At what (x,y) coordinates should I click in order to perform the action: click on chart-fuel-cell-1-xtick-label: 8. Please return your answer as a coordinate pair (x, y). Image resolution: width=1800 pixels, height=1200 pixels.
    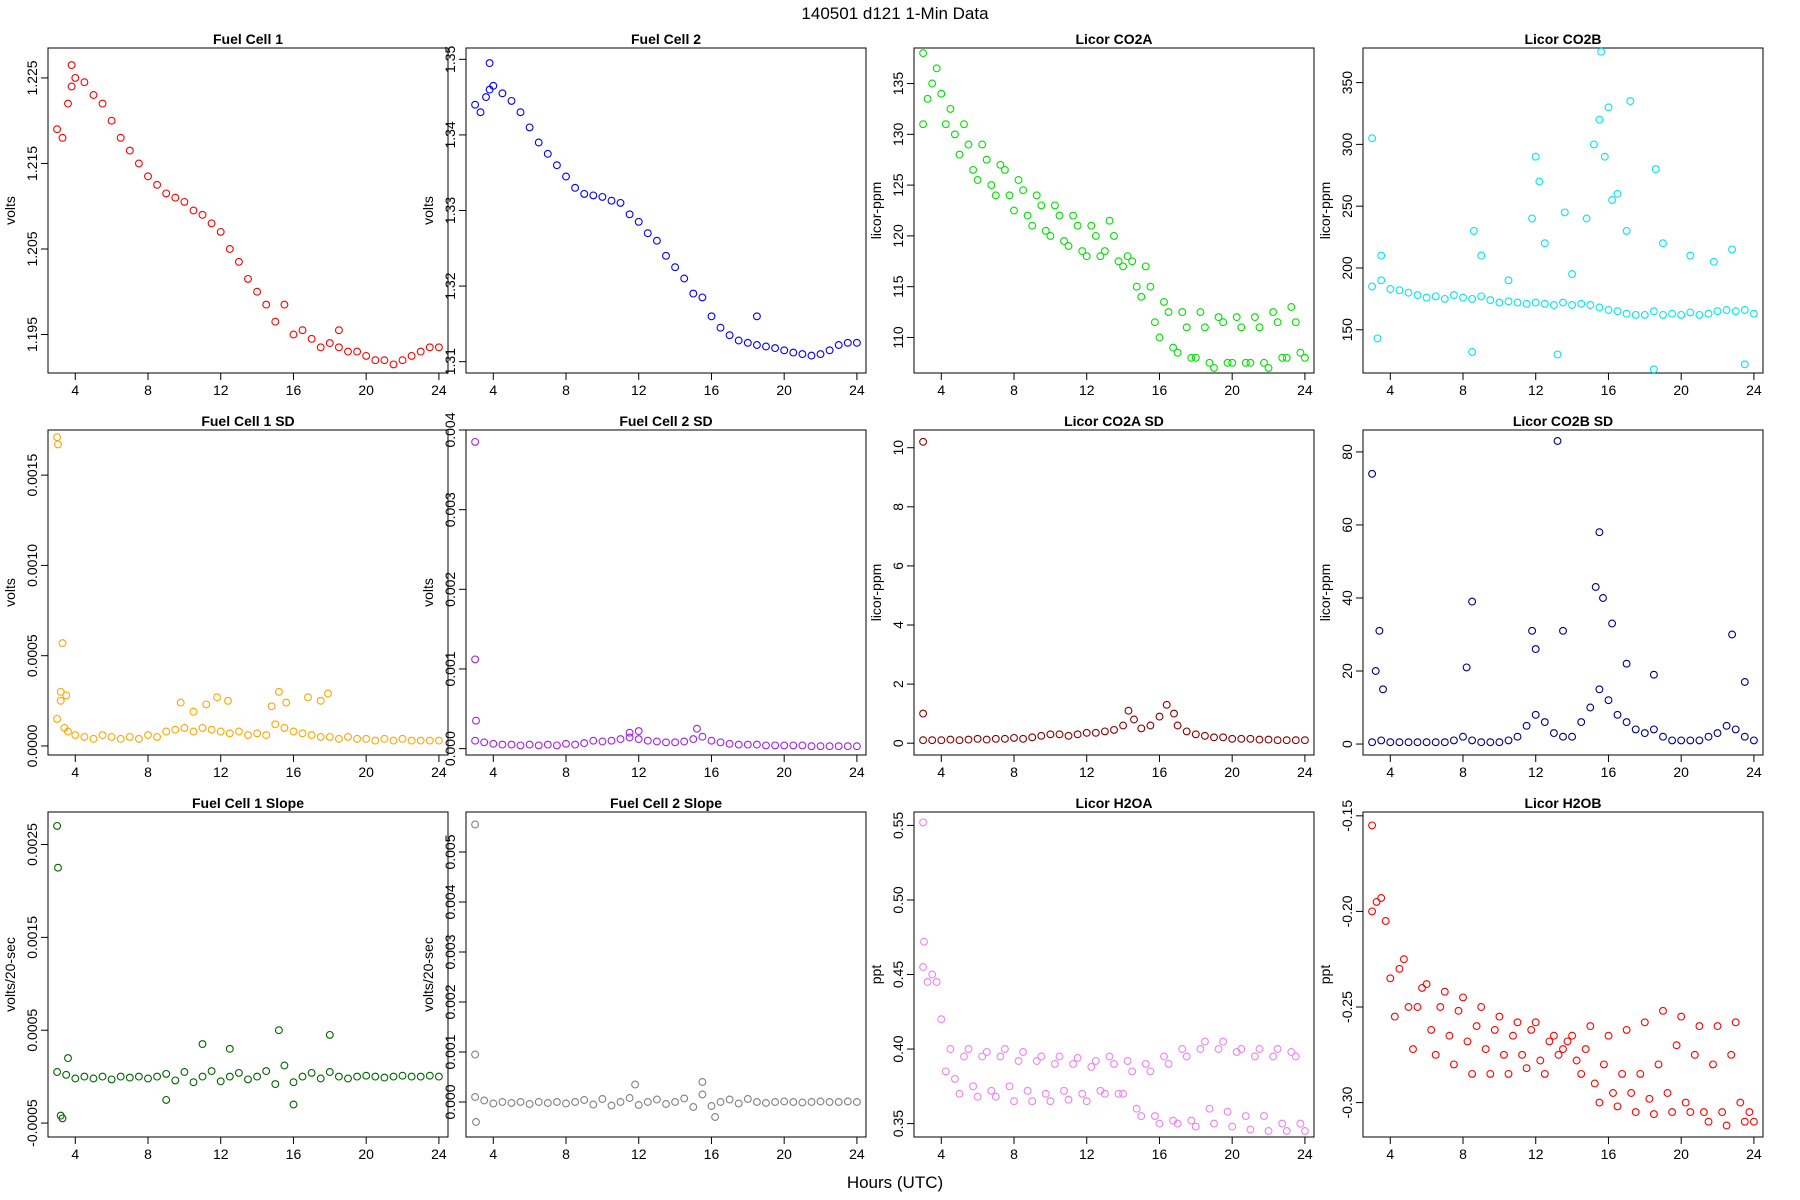
    Looking at the image, I should click on (148, 390).